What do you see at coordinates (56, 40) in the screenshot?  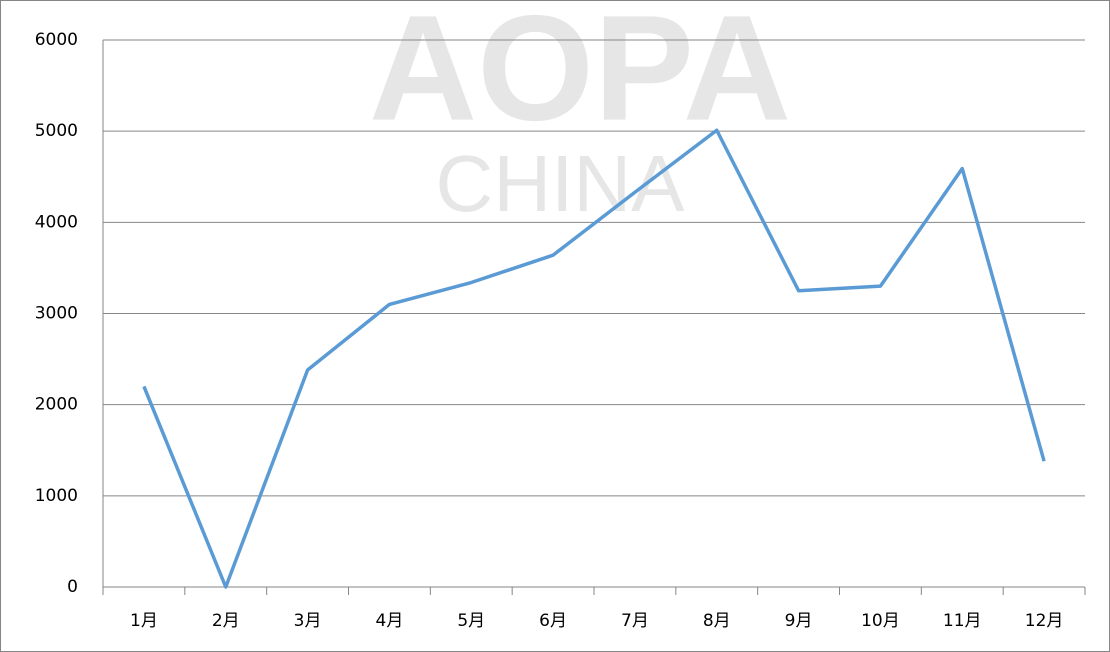 I see `y-tick-label: 6000` at bounding box center [56, 40].